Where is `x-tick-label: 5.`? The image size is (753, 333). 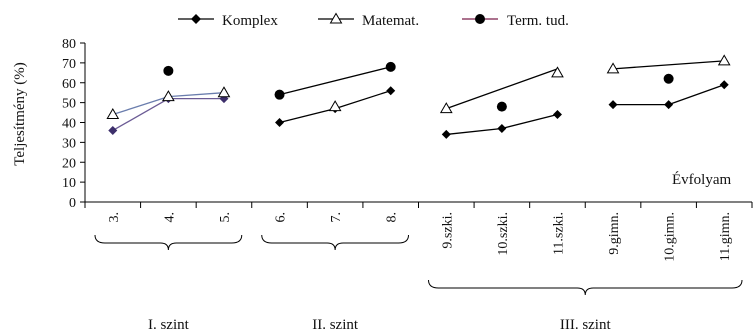 x-tick-label: 5. is located at coordinates (225, 217).